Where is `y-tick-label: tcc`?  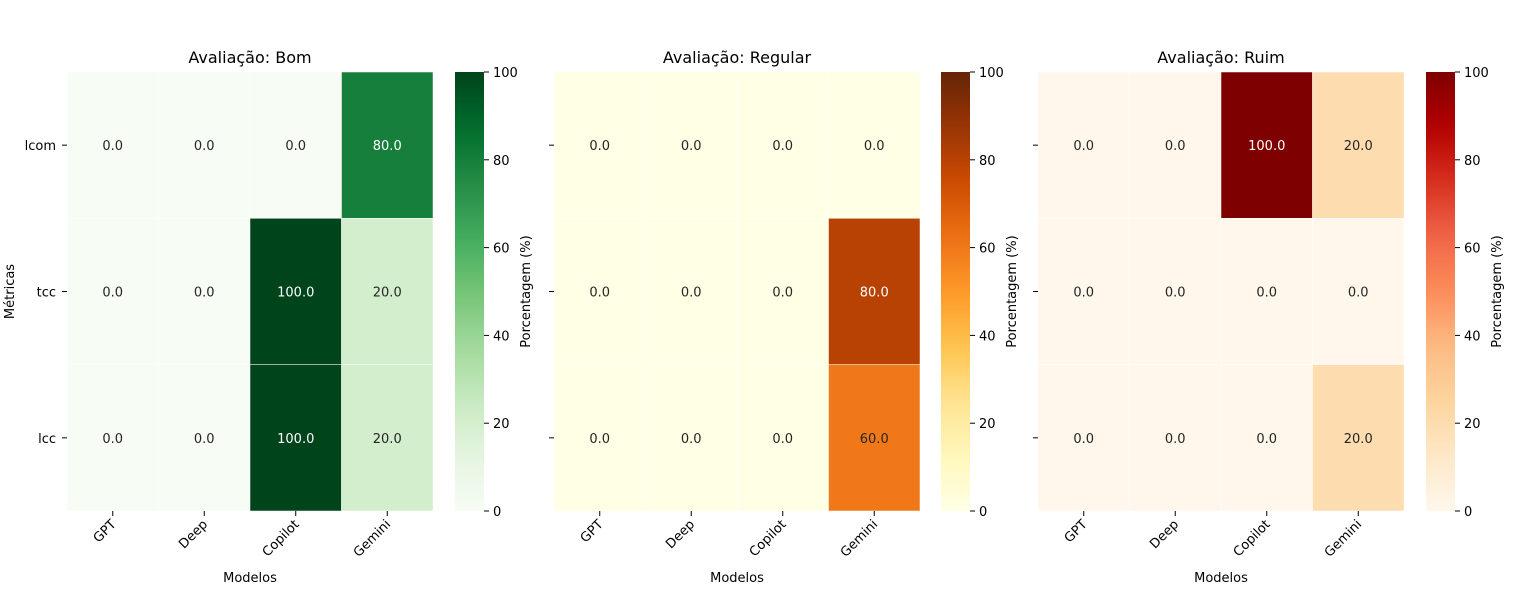 y-tick-label: tcc is located at coordinates (46, 293).